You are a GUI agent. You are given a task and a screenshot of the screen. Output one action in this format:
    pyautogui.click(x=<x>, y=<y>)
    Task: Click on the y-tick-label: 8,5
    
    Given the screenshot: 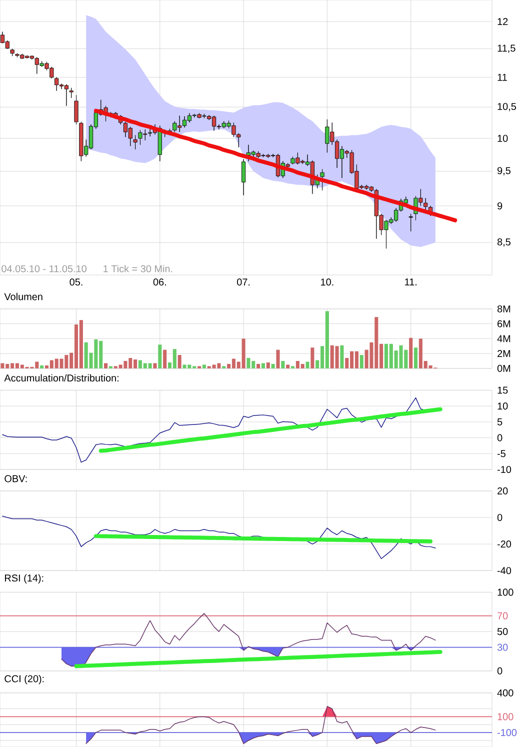 What is the action you would take?
    pyautogui.click(x=503, y=242)
    